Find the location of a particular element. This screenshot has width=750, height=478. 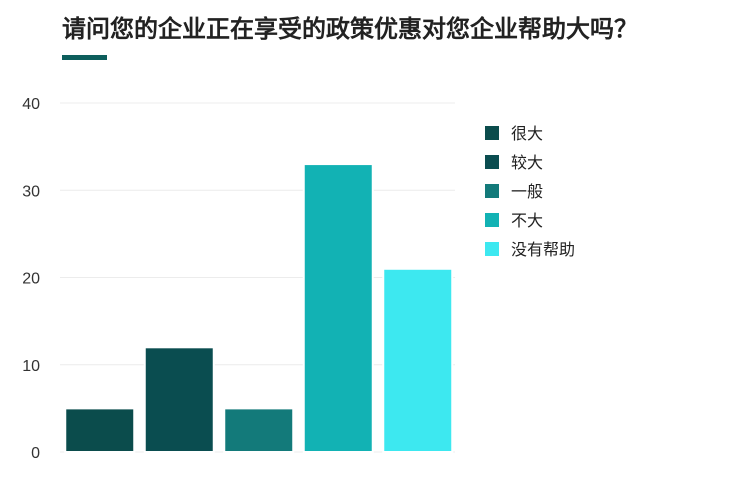

y-tick-label: 0 is located at coordinates (35, 453).